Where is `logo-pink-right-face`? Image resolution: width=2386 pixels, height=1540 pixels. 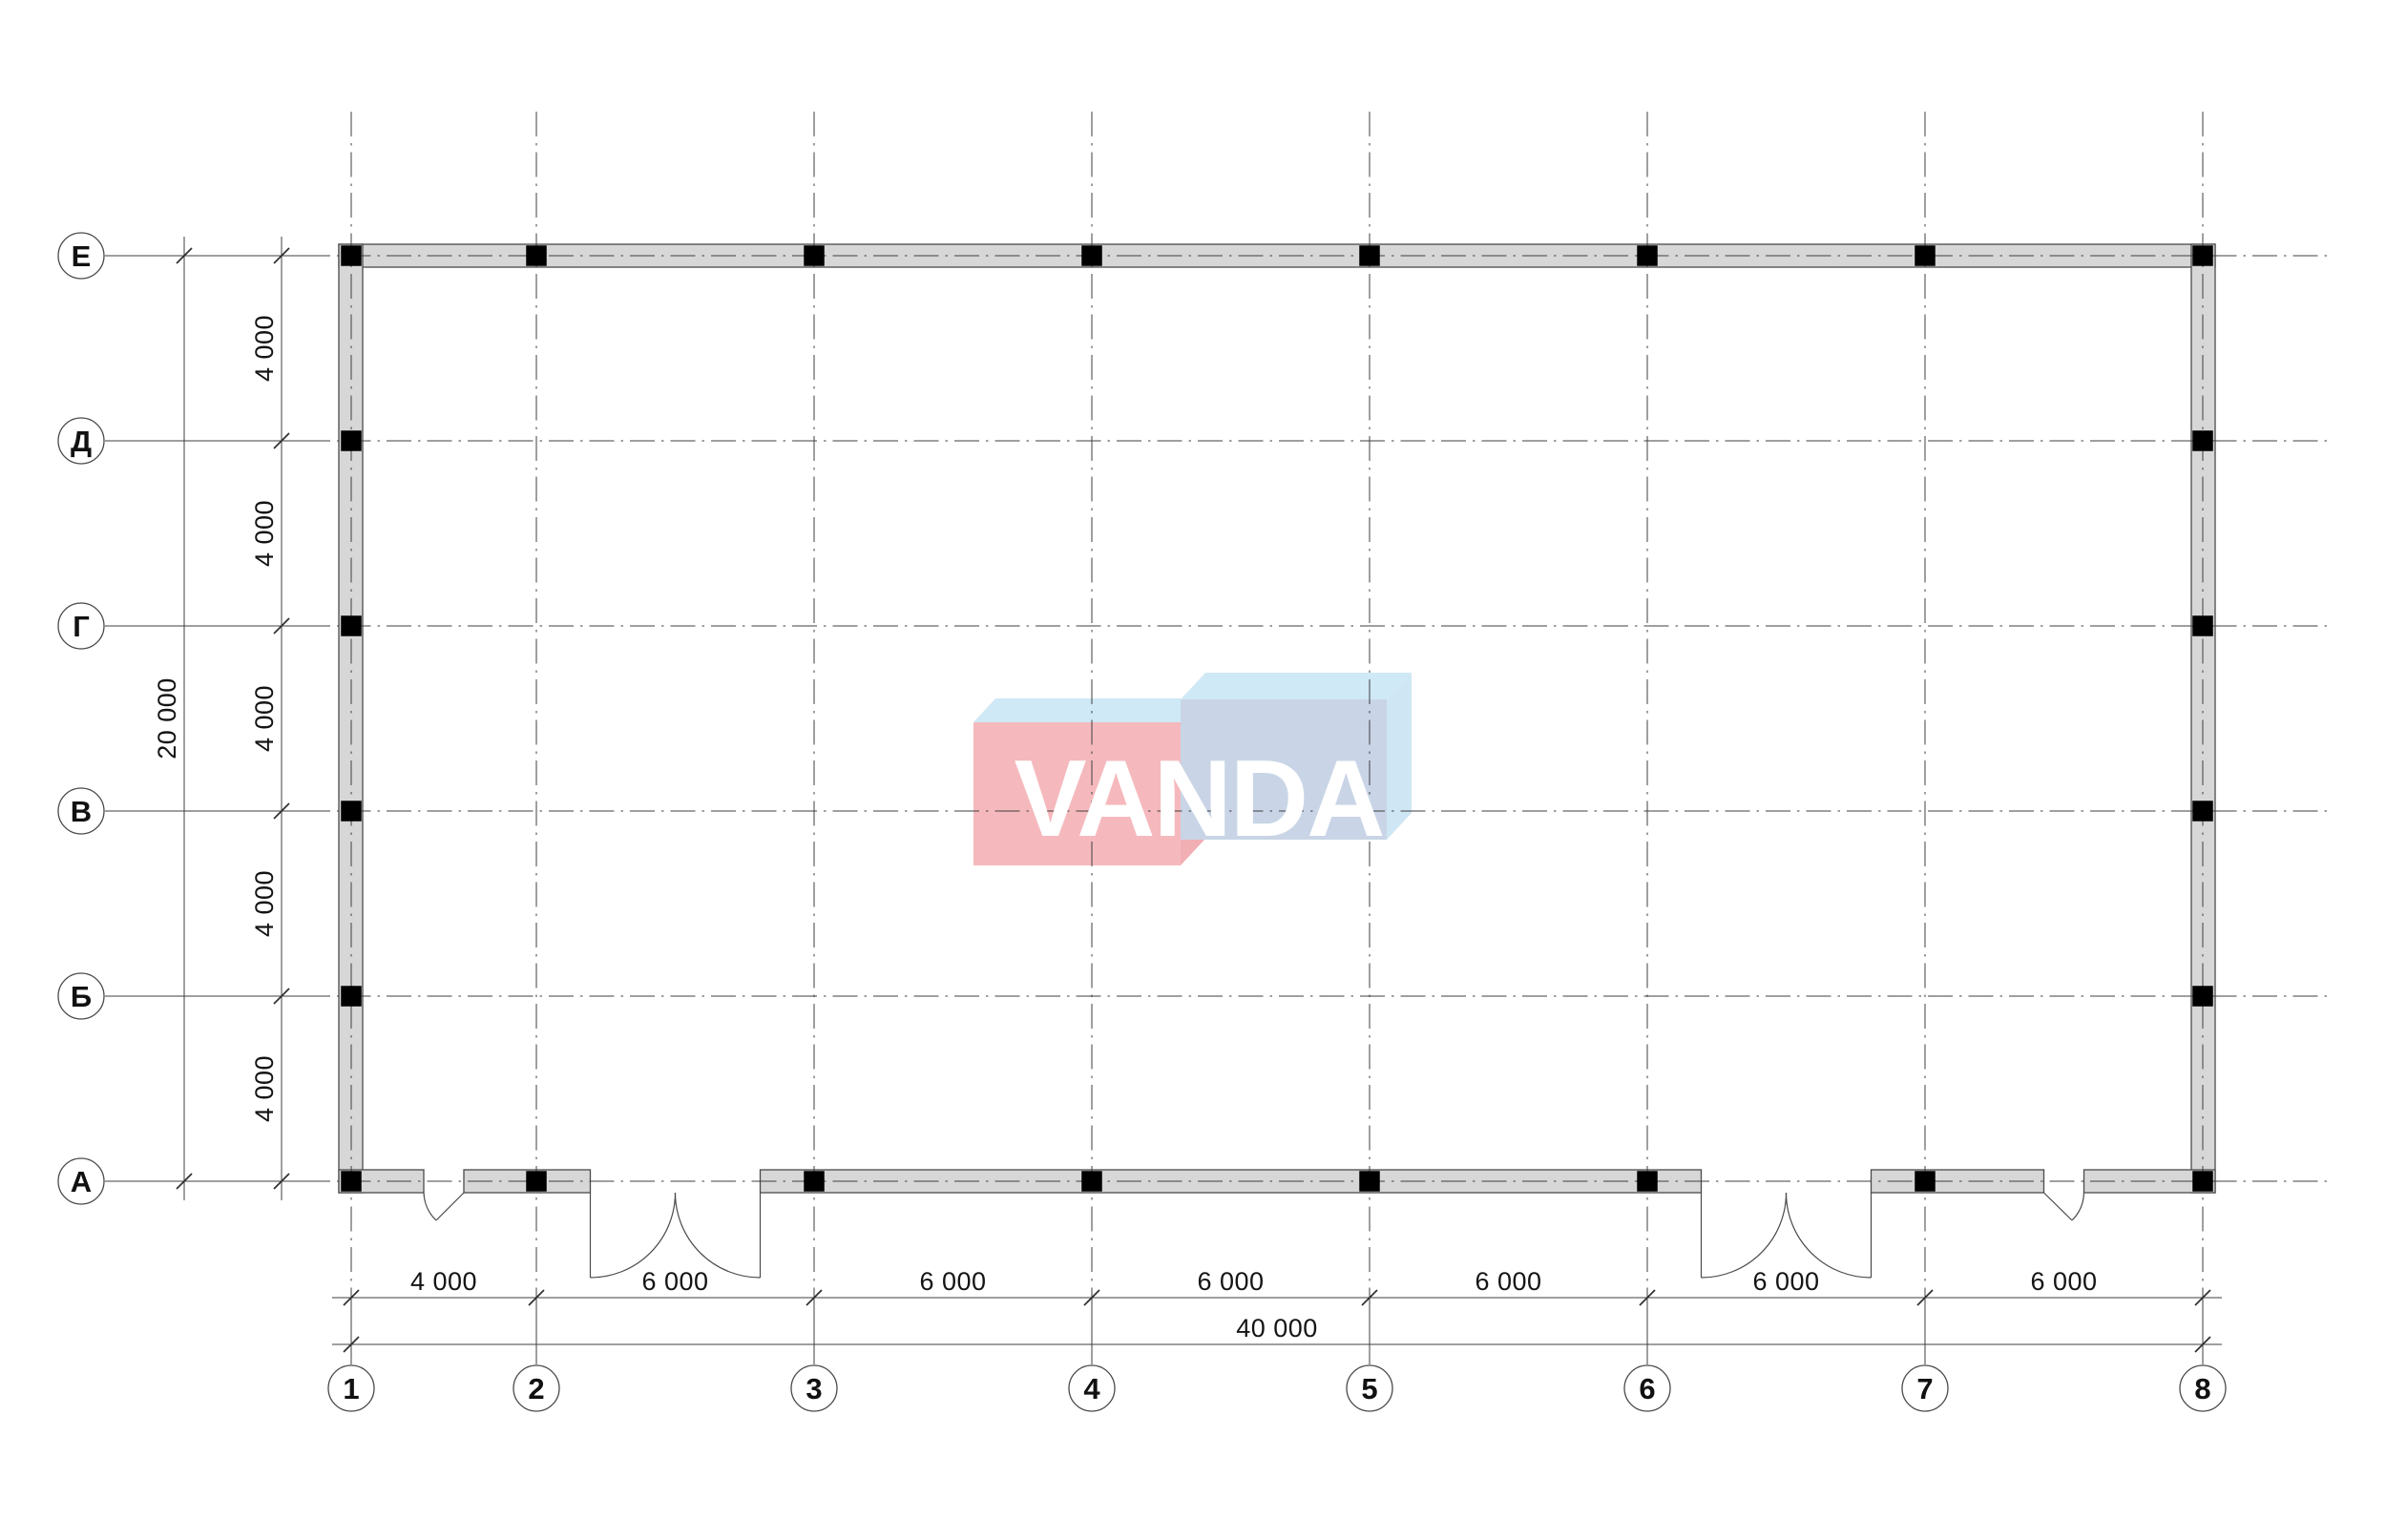
logo-pink-right-face is located at coordinates (1193, 853).